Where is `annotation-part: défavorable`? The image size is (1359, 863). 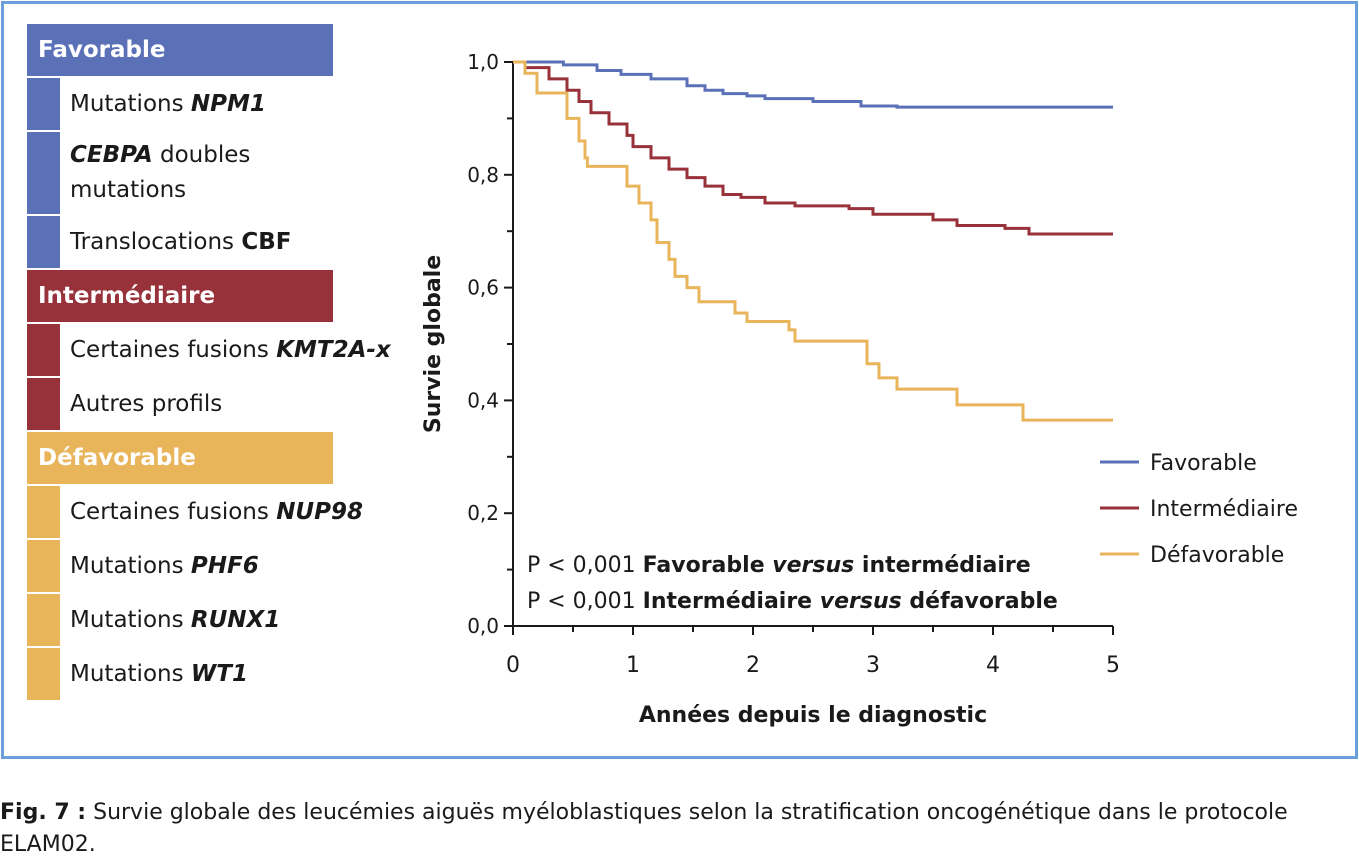 annotation-part: défavorable is located at coordinates (980, 601).